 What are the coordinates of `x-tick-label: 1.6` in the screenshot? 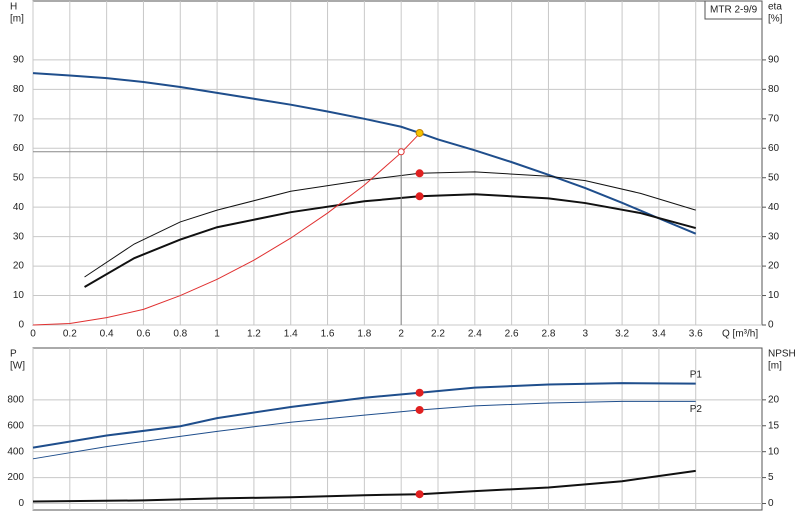 It's located at (328, 334).